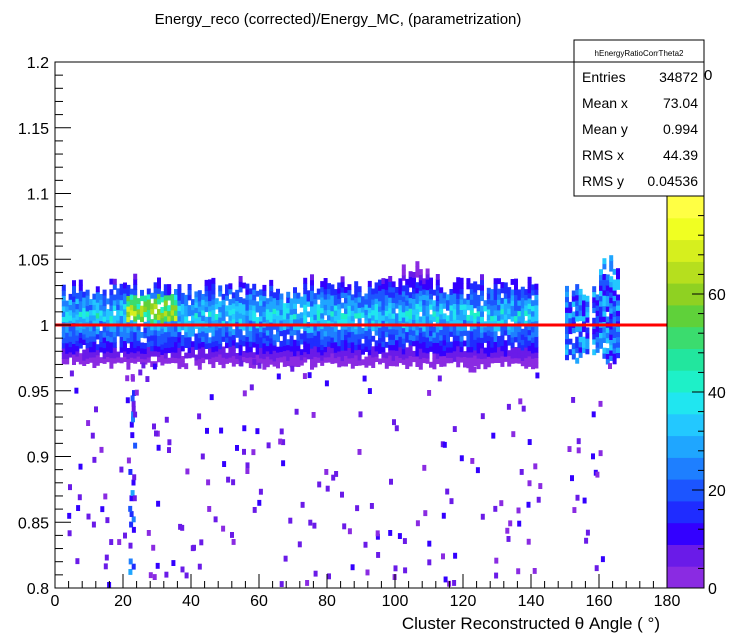 This screenshot has height=636, width=742. What do you see at coordinates (463, 601) in the screenshot?
I see `x-tick-label: 120` at bounding box center [463, 601].